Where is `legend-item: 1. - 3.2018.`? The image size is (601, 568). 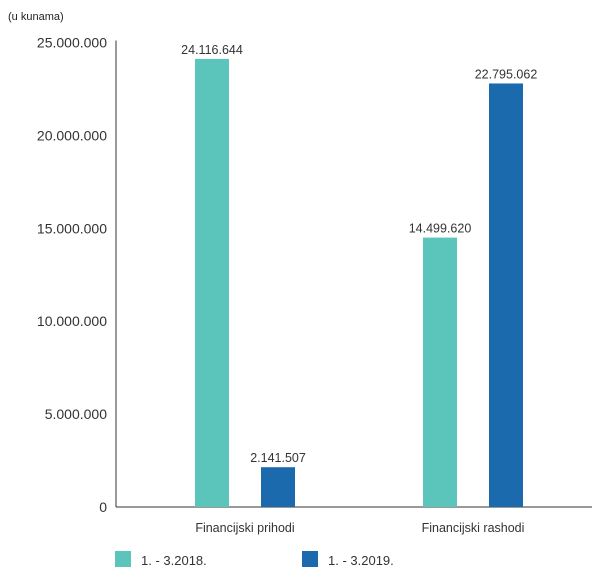
legend-item: 1. - 3.2018. is located at coordinates (161, 559).